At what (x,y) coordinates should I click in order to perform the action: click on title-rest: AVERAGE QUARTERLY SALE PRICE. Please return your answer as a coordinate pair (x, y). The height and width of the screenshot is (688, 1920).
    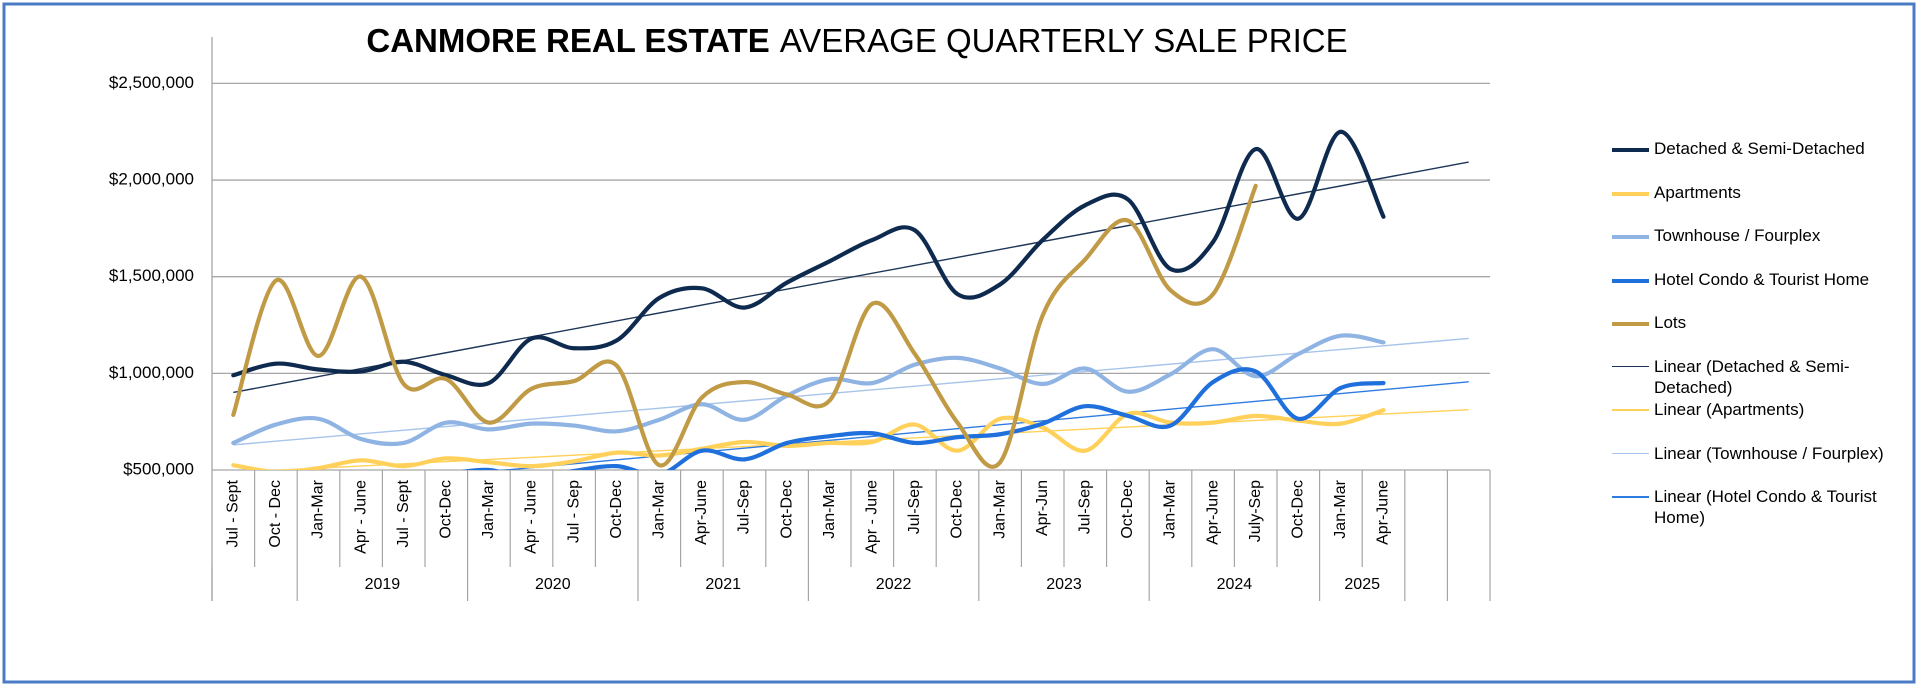
    Looking at the image, I should click on (1064, 40).